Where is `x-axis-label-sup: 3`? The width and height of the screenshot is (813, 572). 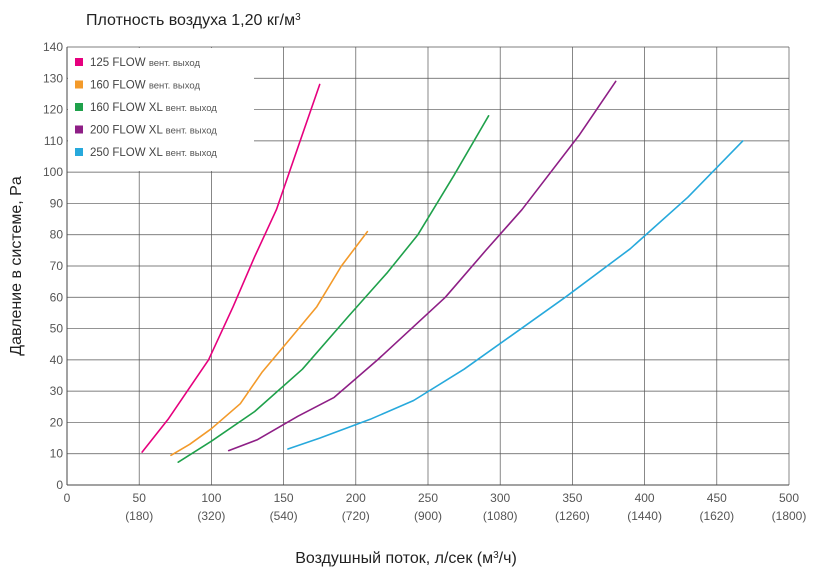 x-axis-label-sup: 3 is located at coordinates (496, 555).